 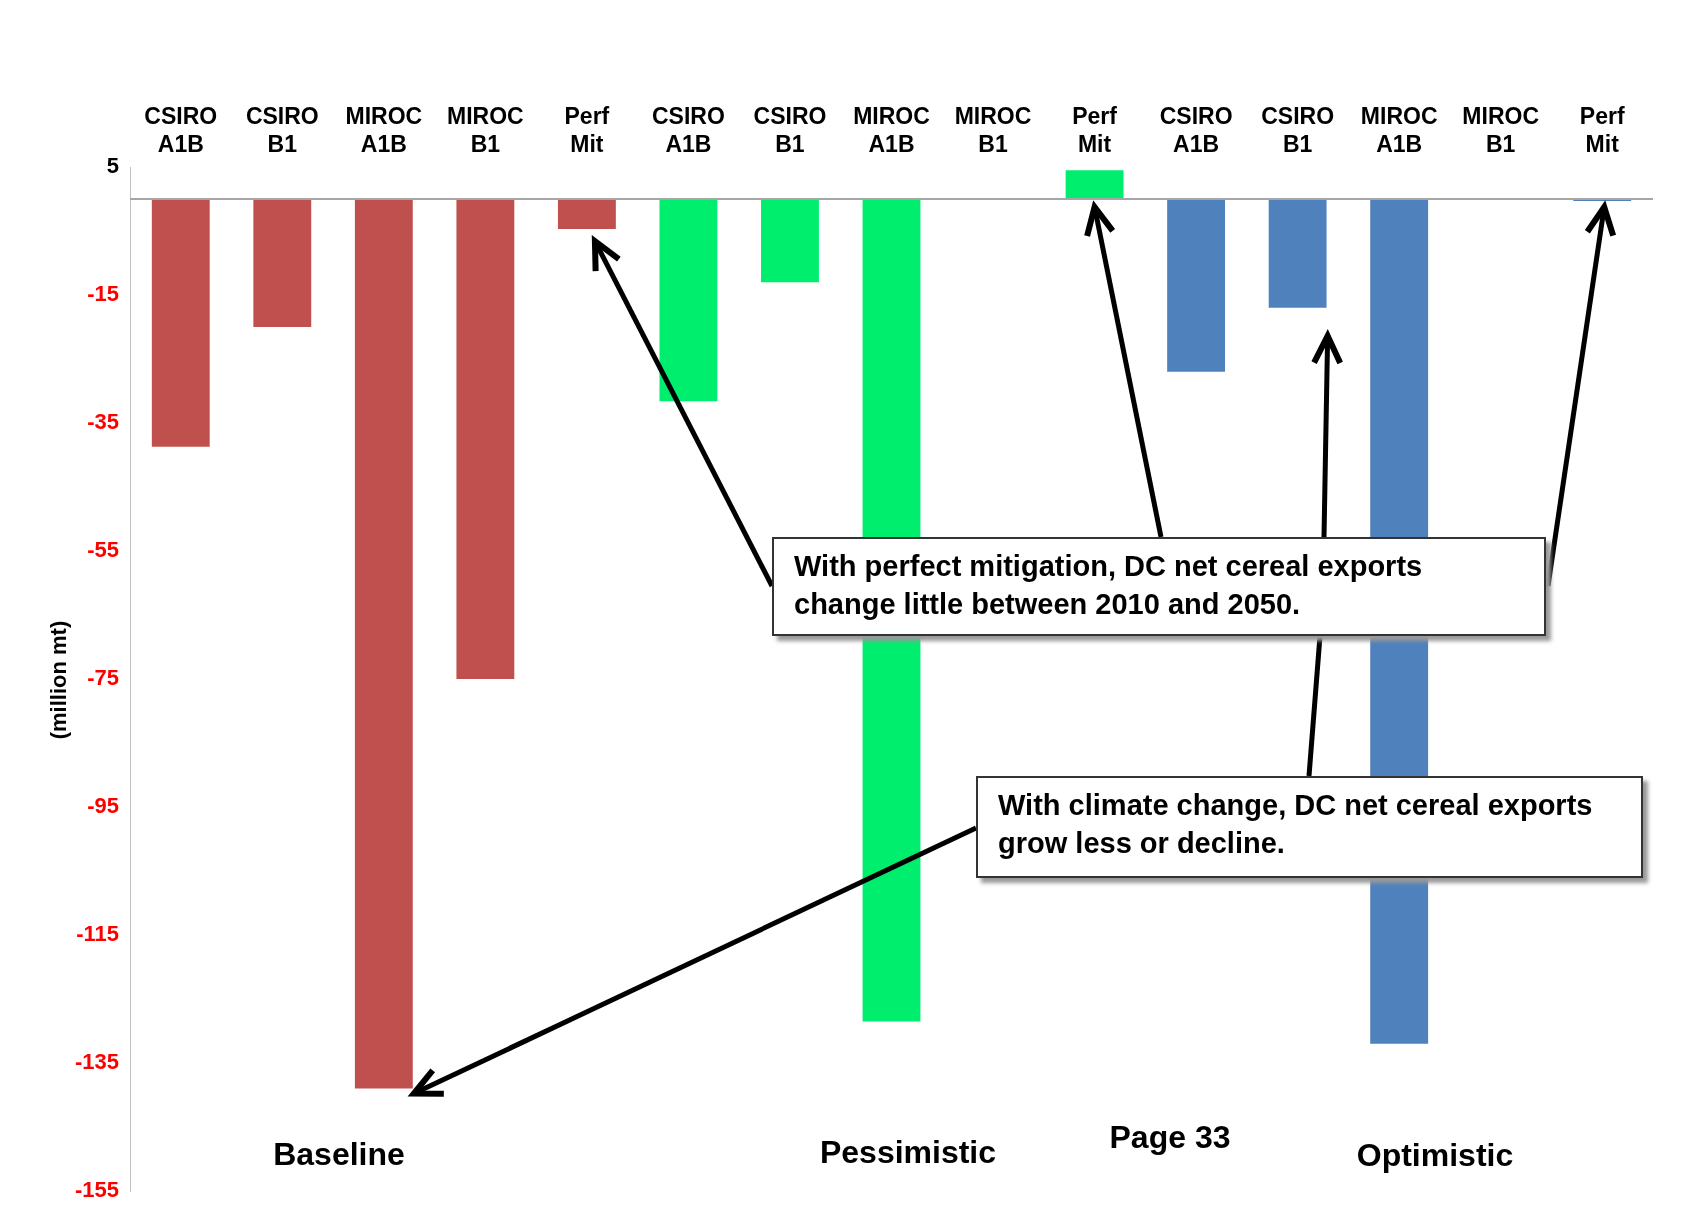 What do you see at coordinates (97, 934) in the screenshot?
I see `y-tick-label: -115` at bounding box center [97, 934].